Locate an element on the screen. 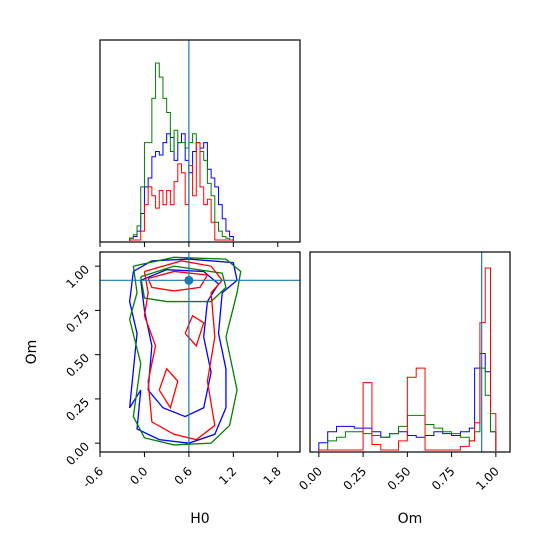 The height and width of the screenshot is (550, 550). om-tick-label-2: 0.50 is located at coordinates (77, 365).